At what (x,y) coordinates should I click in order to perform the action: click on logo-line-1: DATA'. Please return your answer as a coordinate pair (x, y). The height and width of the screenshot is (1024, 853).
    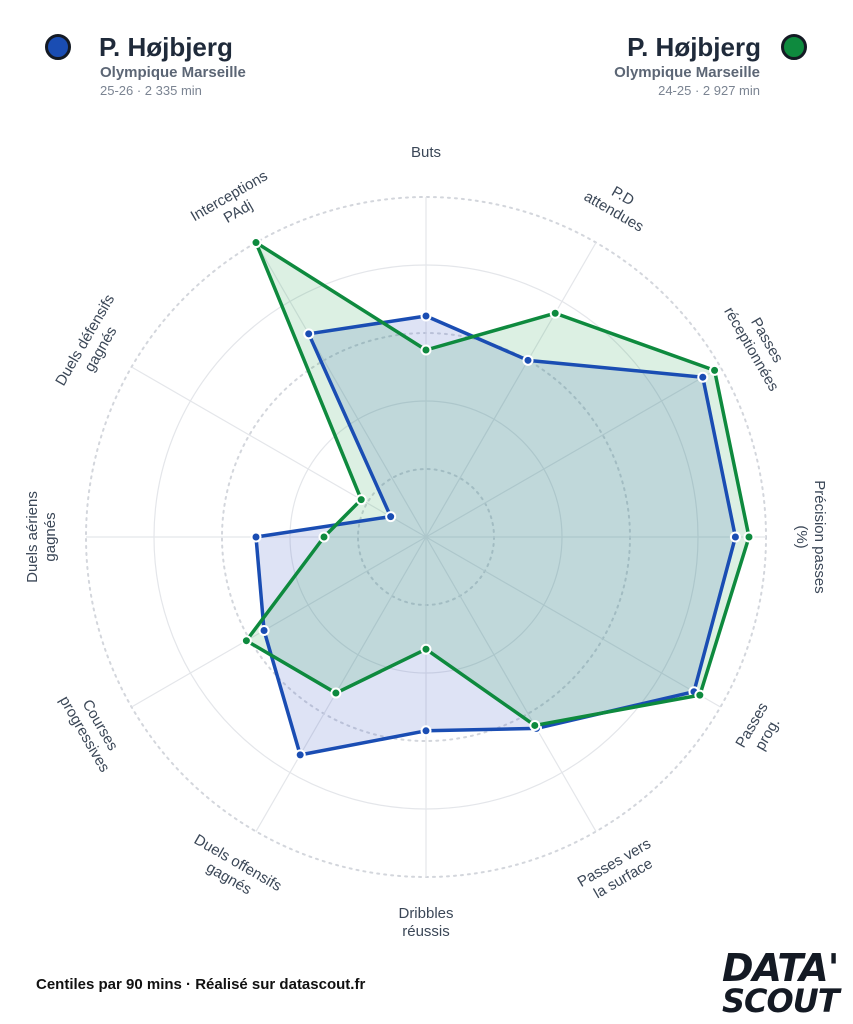
    Looking at the image, I should click on (780, 968).